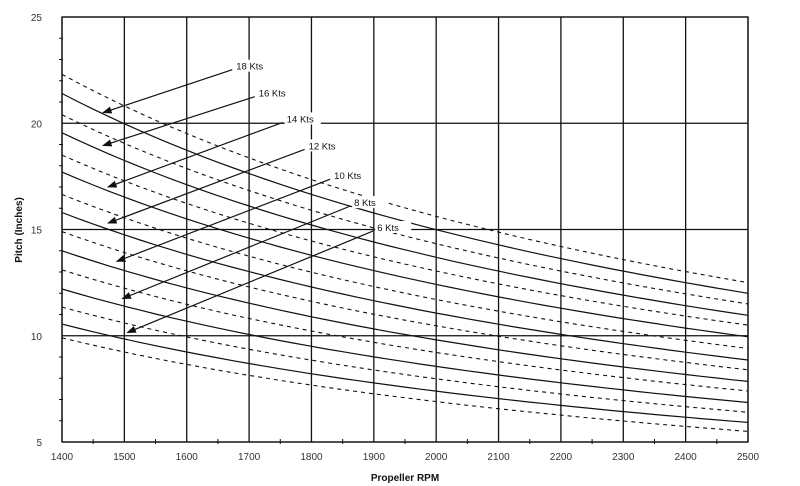  Describe the element at coordinates (374, 457) in the screenshot. I see `x-tick-label: 1900` at that location.